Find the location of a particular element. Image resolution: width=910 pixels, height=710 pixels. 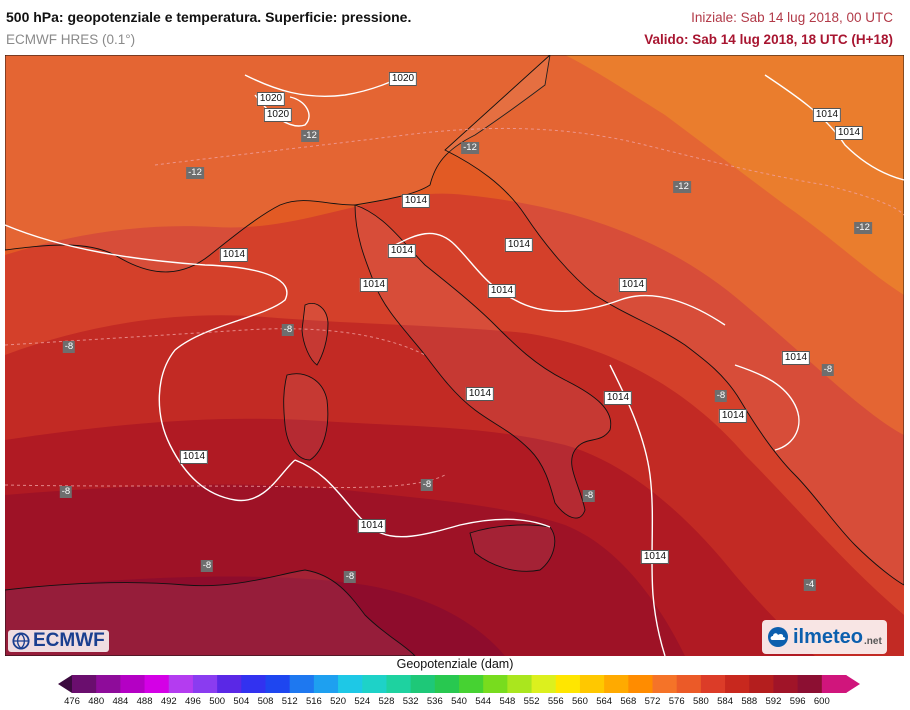

colorbar-tick-label: 592 is located at coordinates (773, 701).